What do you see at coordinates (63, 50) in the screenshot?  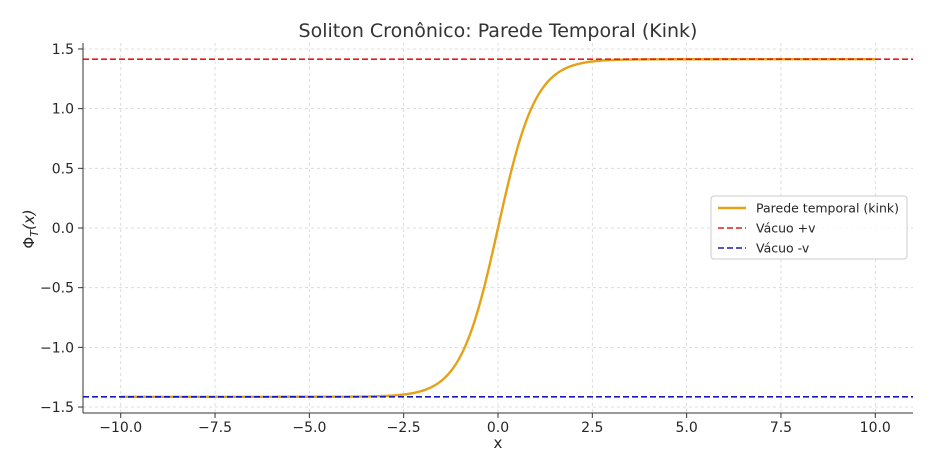 I see `y-tick-label: 1.5` at bounding box center [63, 50].